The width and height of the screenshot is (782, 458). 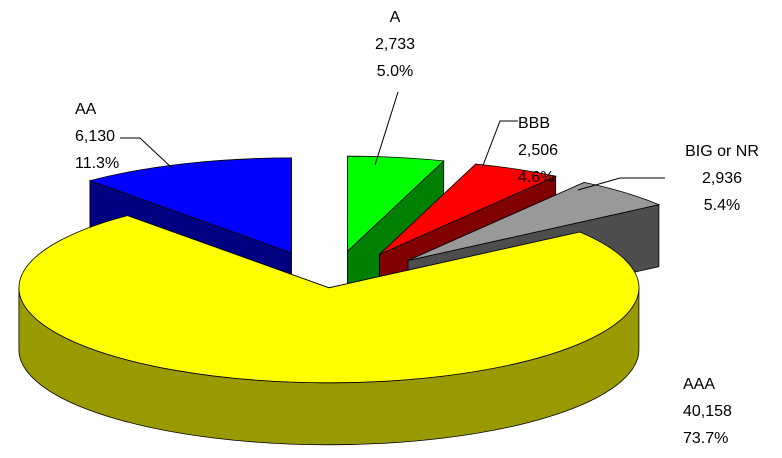 I want to click on label-value: 2,733, so click(x=395, y=44).